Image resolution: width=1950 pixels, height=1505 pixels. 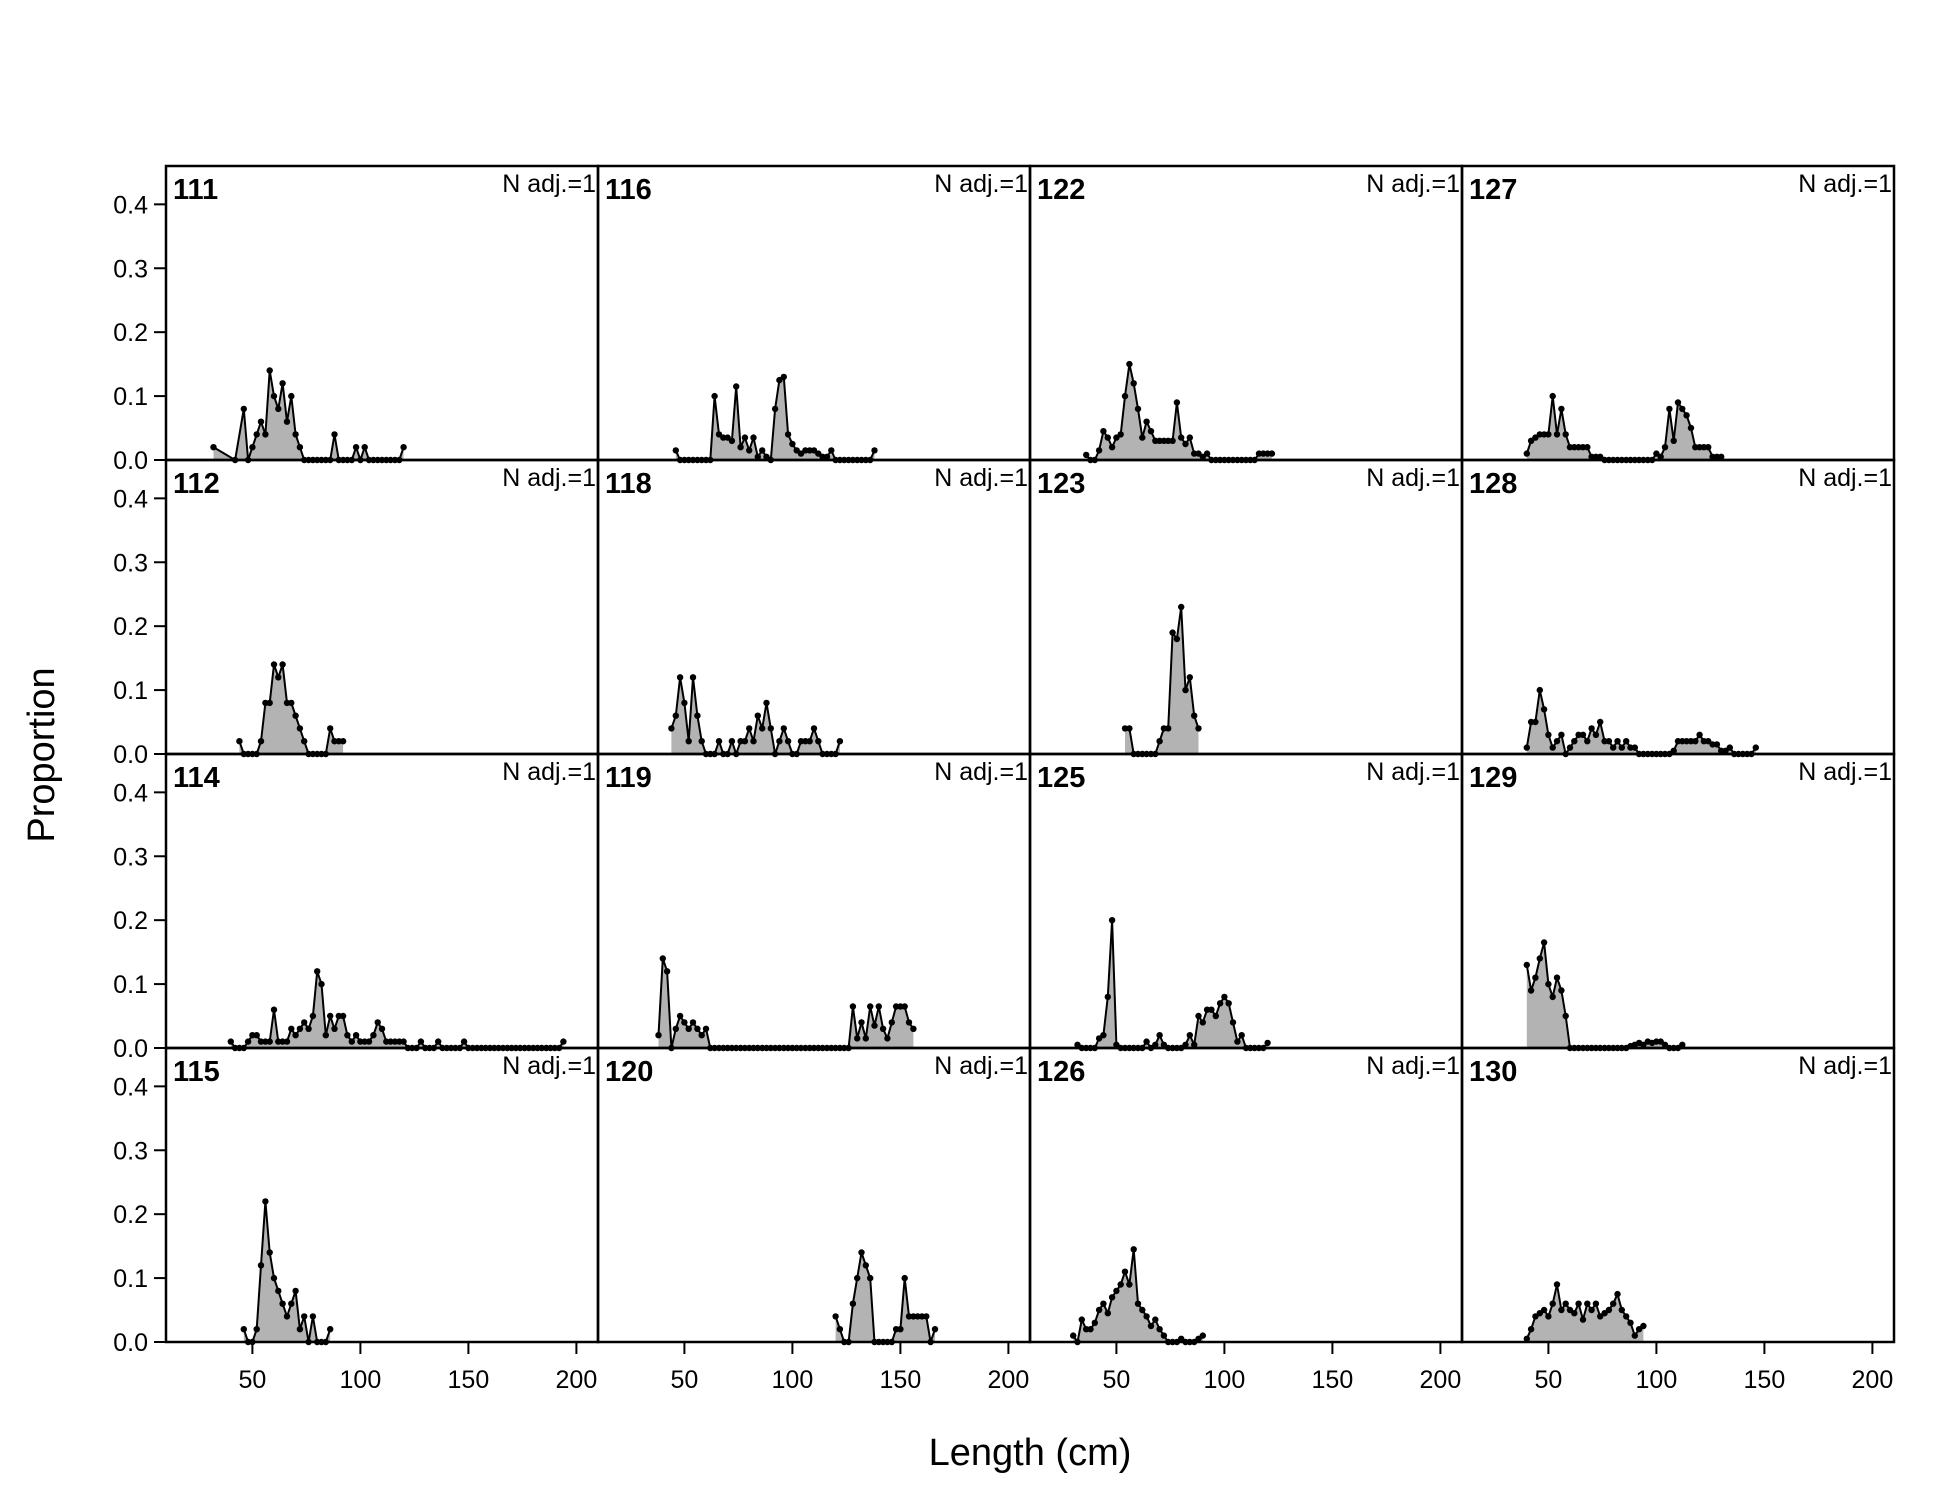 What do you see at coordinates (1493, 190) in the screenshot?
I see `panel-label-127: 127` at bounding box center [1493, 190].